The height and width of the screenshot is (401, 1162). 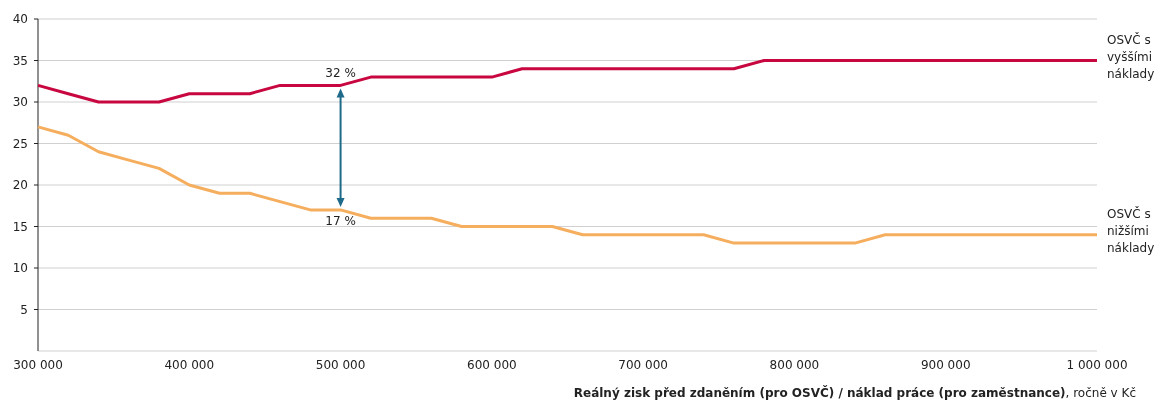 I want to click on y-tick-label: 25, so click(x=20, y=143).